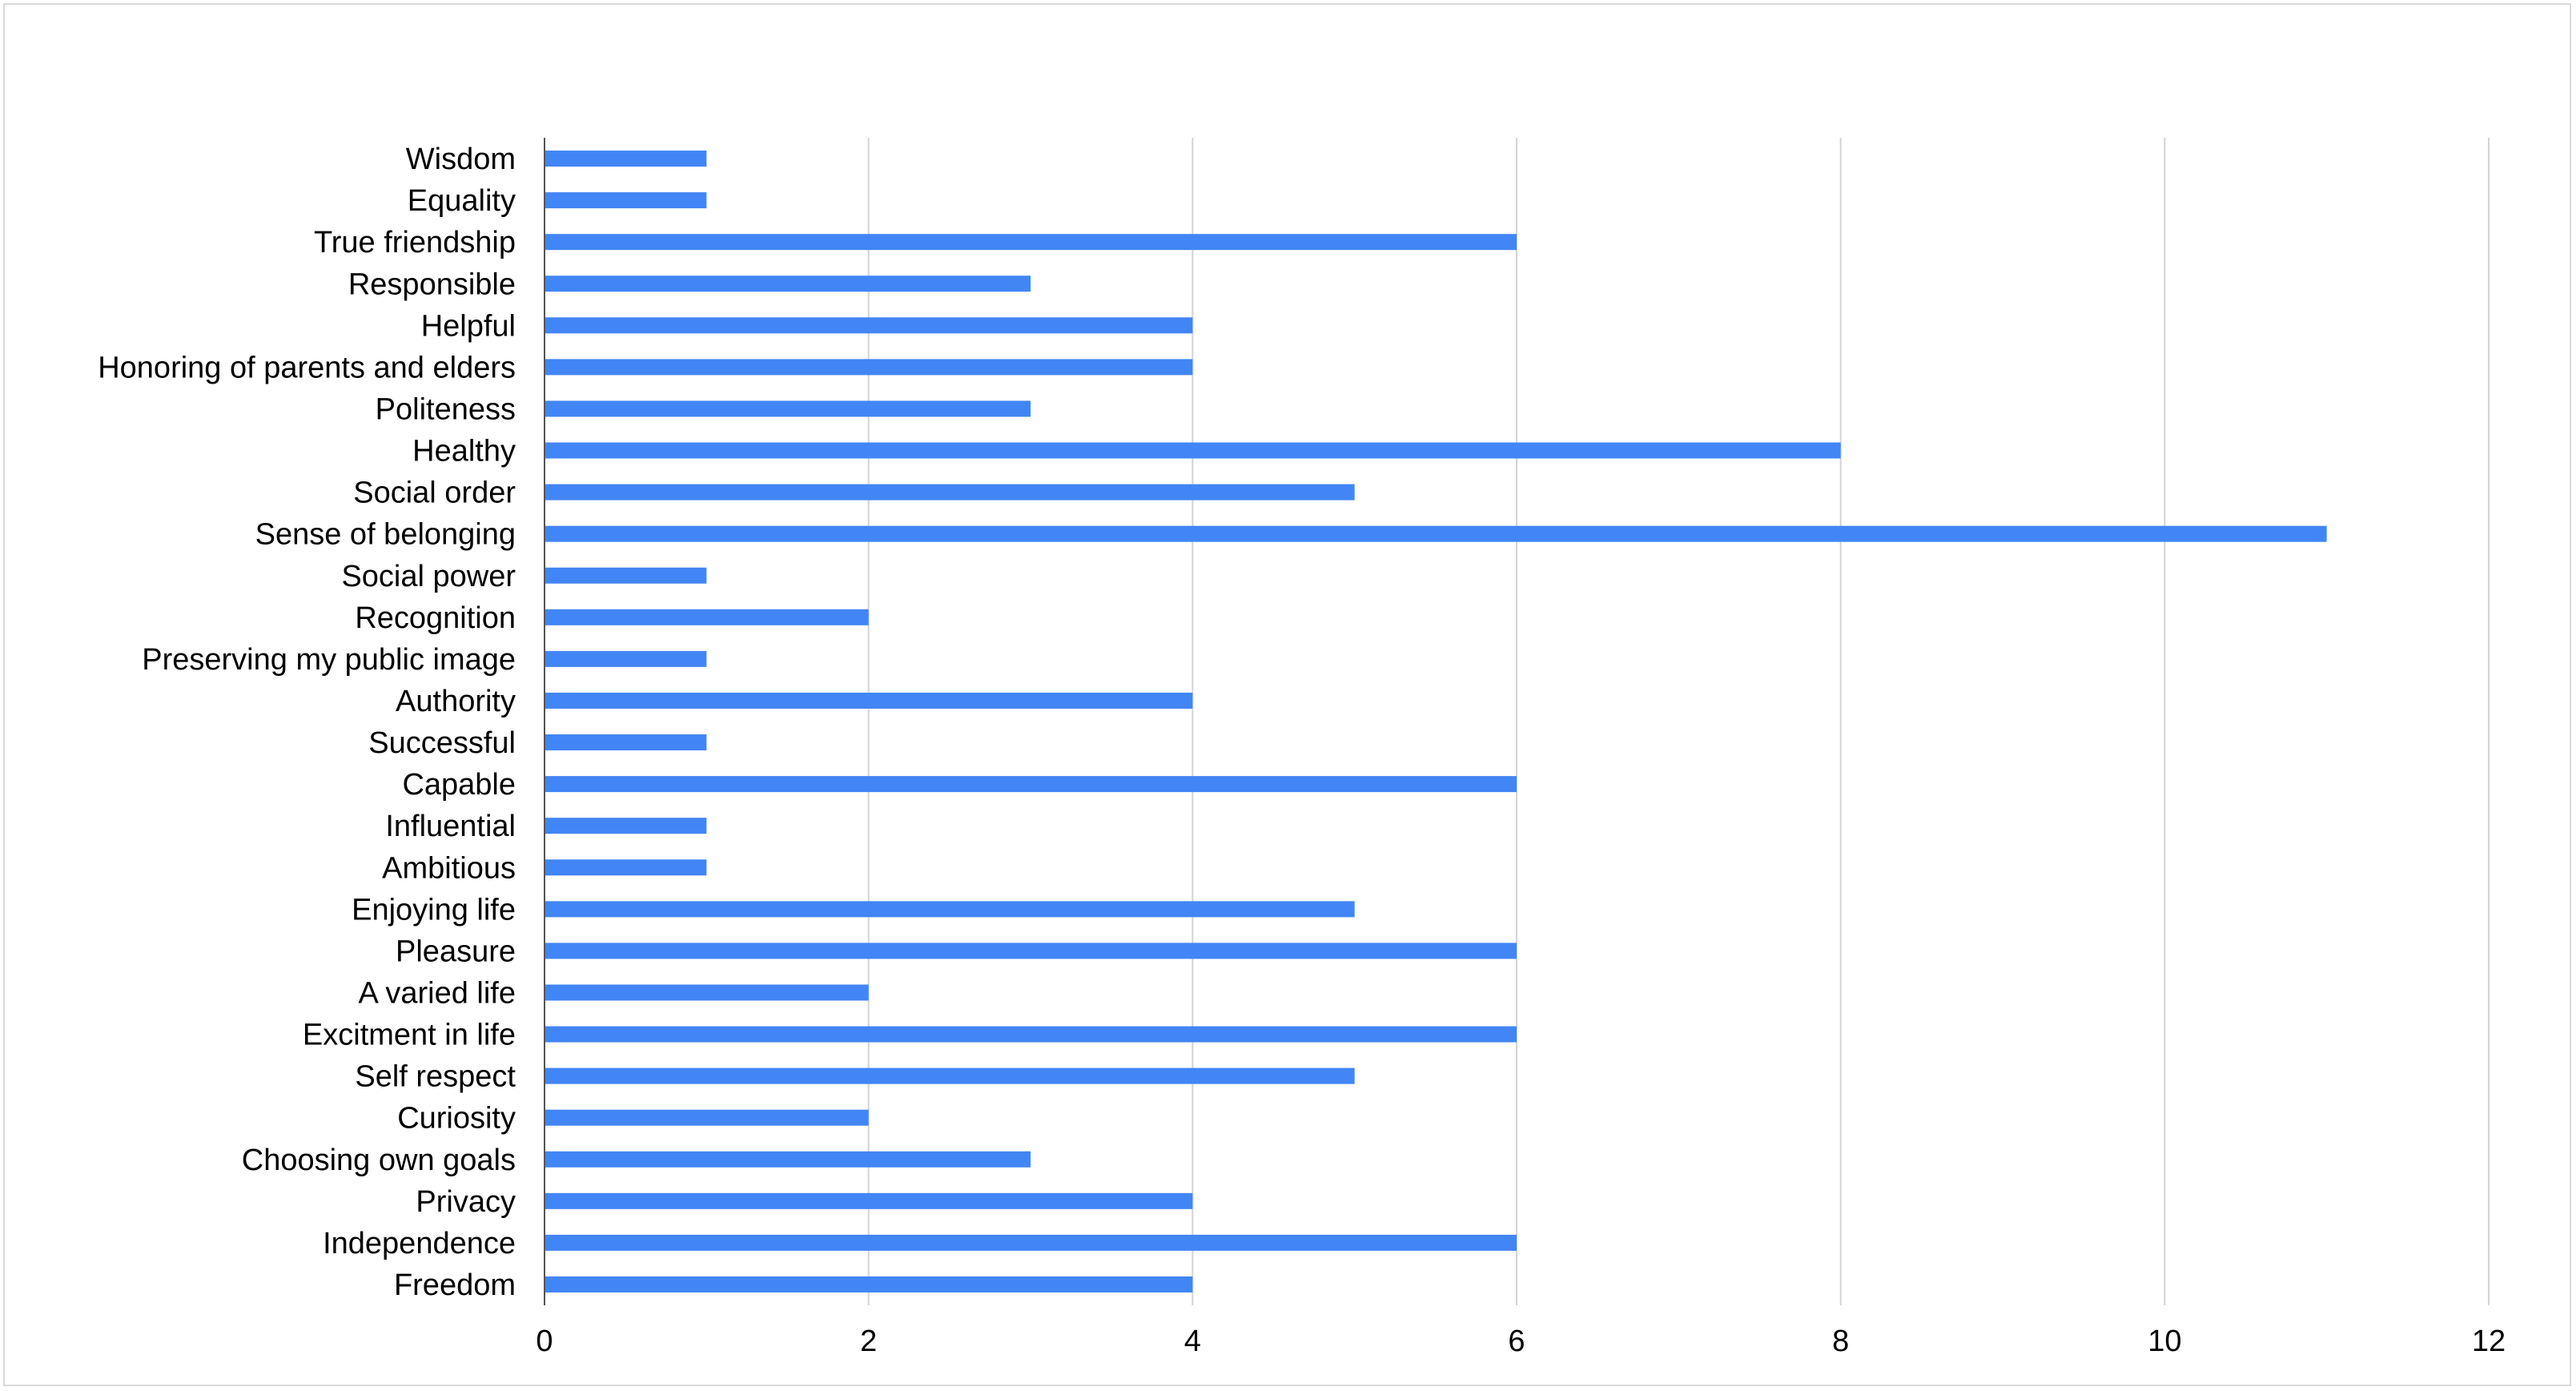  Describe the element at coordinates (419, 1243) in the screenshot. I see `category-label: Independence` at that location.